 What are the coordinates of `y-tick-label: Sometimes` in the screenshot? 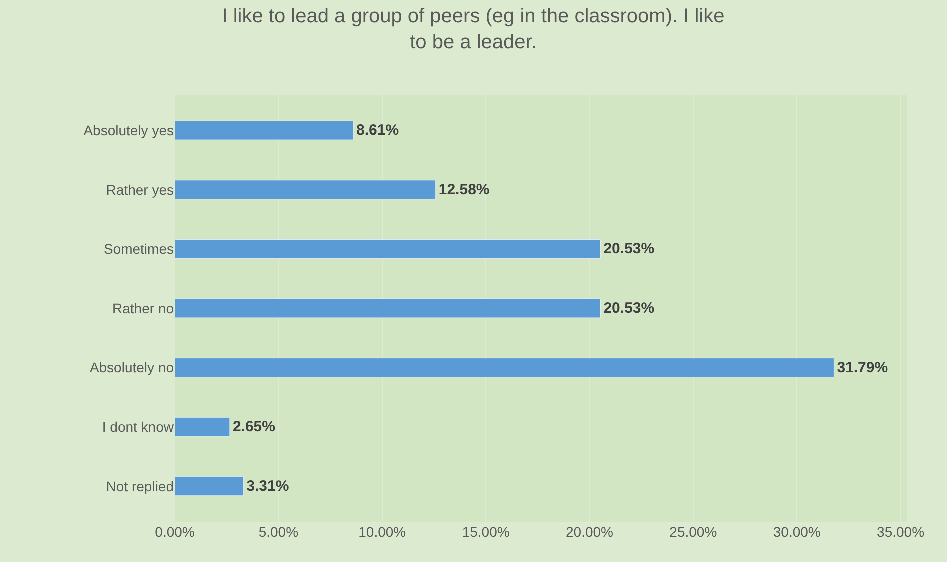 It's located at (139, 249).